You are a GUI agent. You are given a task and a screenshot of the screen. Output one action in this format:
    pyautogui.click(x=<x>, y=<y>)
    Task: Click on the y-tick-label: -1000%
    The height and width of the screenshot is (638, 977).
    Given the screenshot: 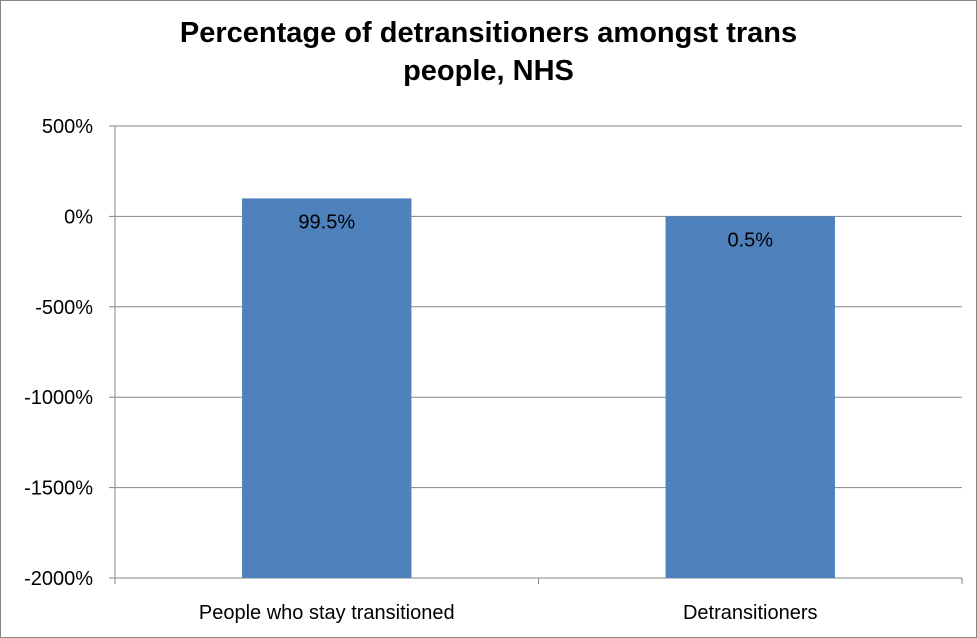 What is the action you would take?
    pyautogui.click(x=58, y=398)
    